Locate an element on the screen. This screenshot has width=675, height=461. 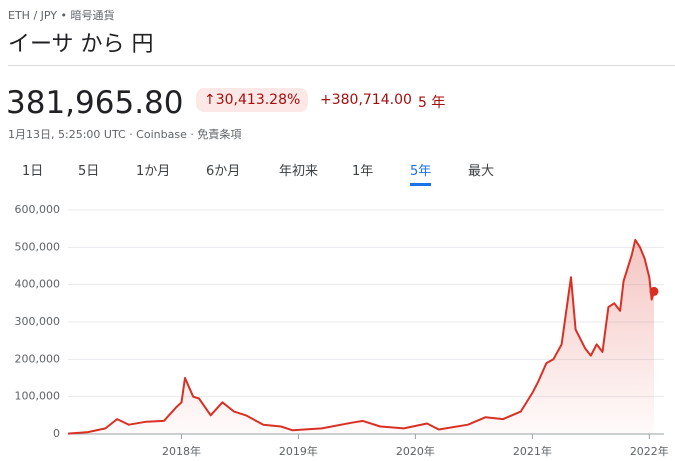
arrow-icon: ↑ is located at coordinates (210, 100).